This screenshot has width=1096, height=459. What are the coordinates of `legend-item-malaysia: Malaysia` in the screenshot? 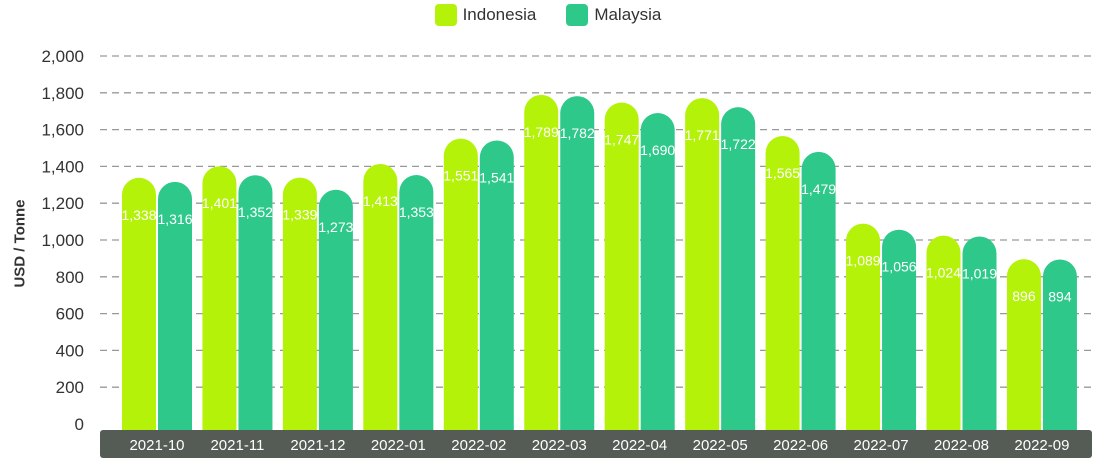 It's located at (613, 15).